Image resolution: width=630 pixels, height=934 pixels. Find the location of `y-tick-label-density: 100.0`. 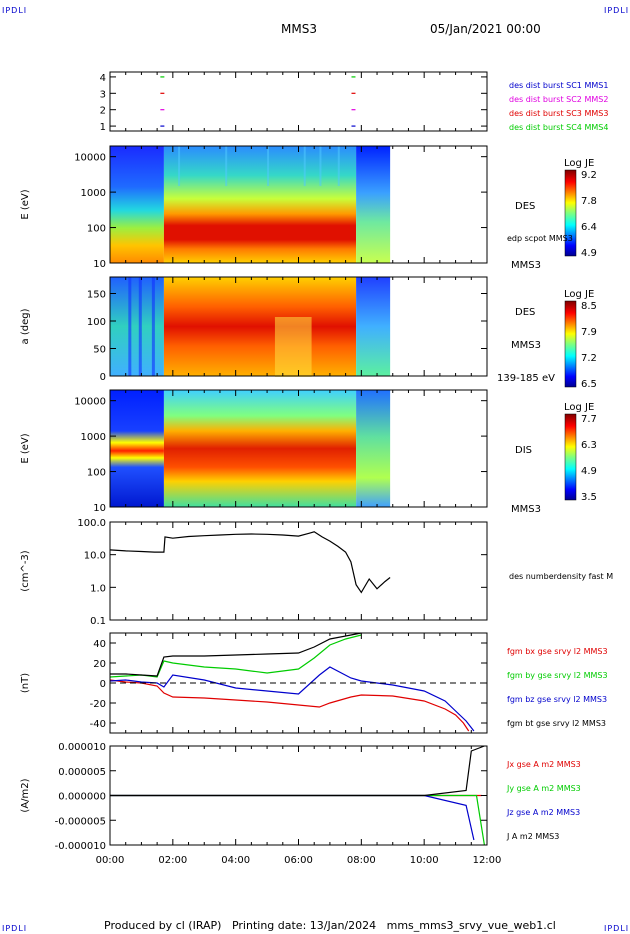

y-tick-label-density: 100.0 is located at coordinates (91, 523).